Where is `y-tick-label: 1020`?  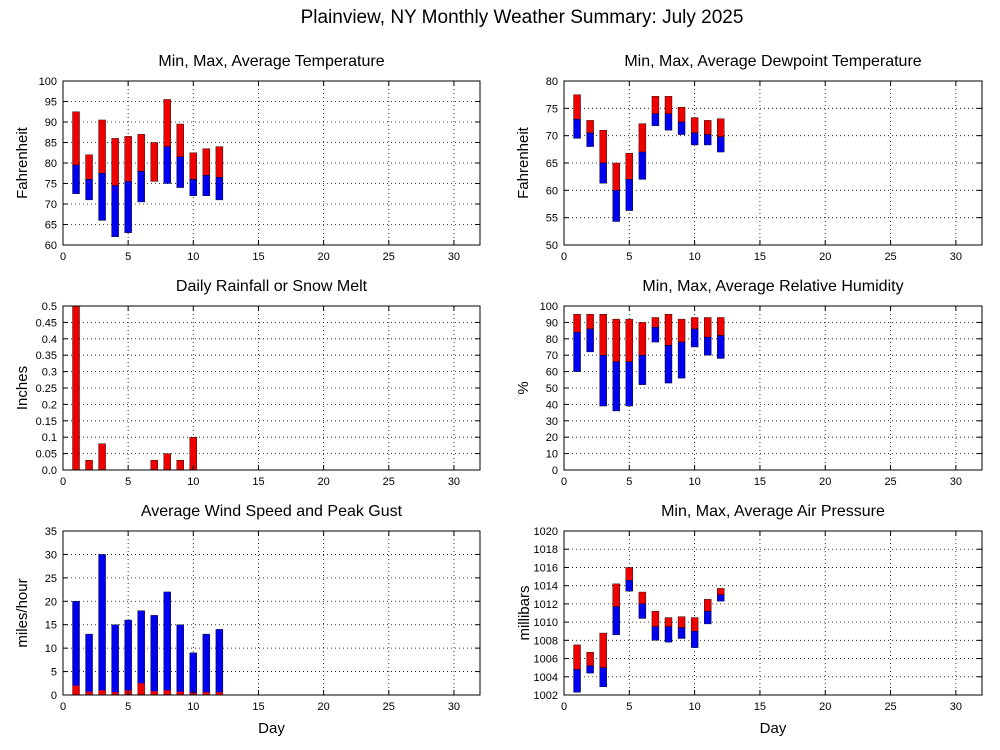
y-tick-label: 1020 is located at coordinates (546, 532).